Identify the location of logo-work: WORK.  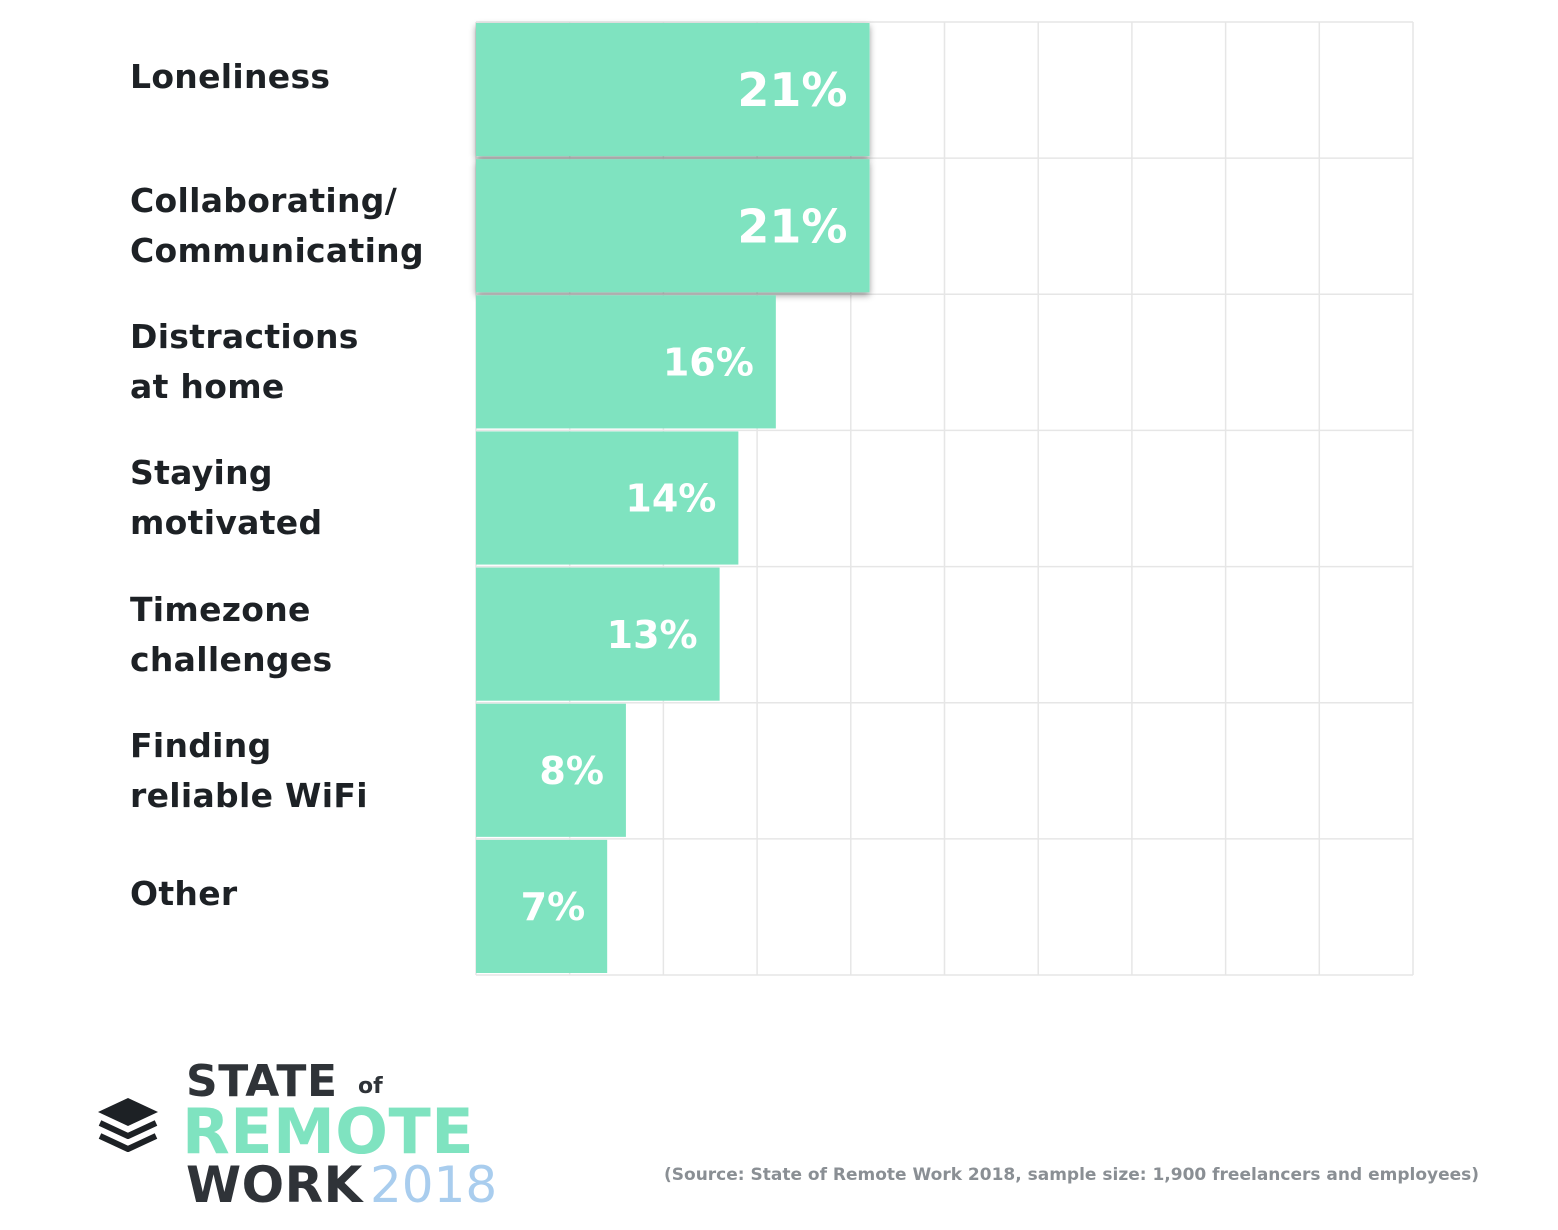
(274, 1185).